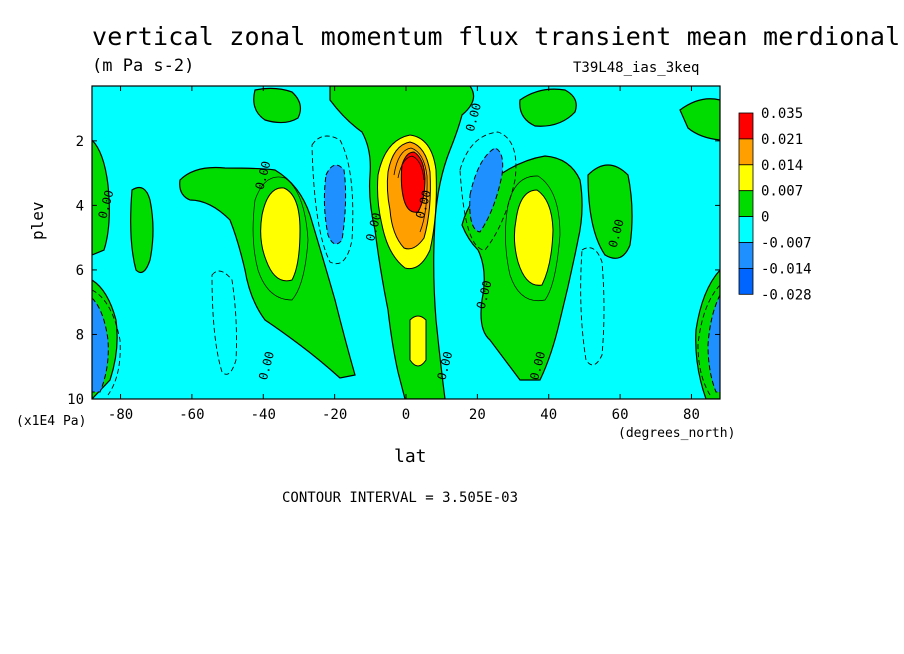 The height and width of the screenshot is (654, 904). What do you see at coordinates (486, 190) in the screenshot?
I see `blue-cell-east` at bounding box center [486, 190].